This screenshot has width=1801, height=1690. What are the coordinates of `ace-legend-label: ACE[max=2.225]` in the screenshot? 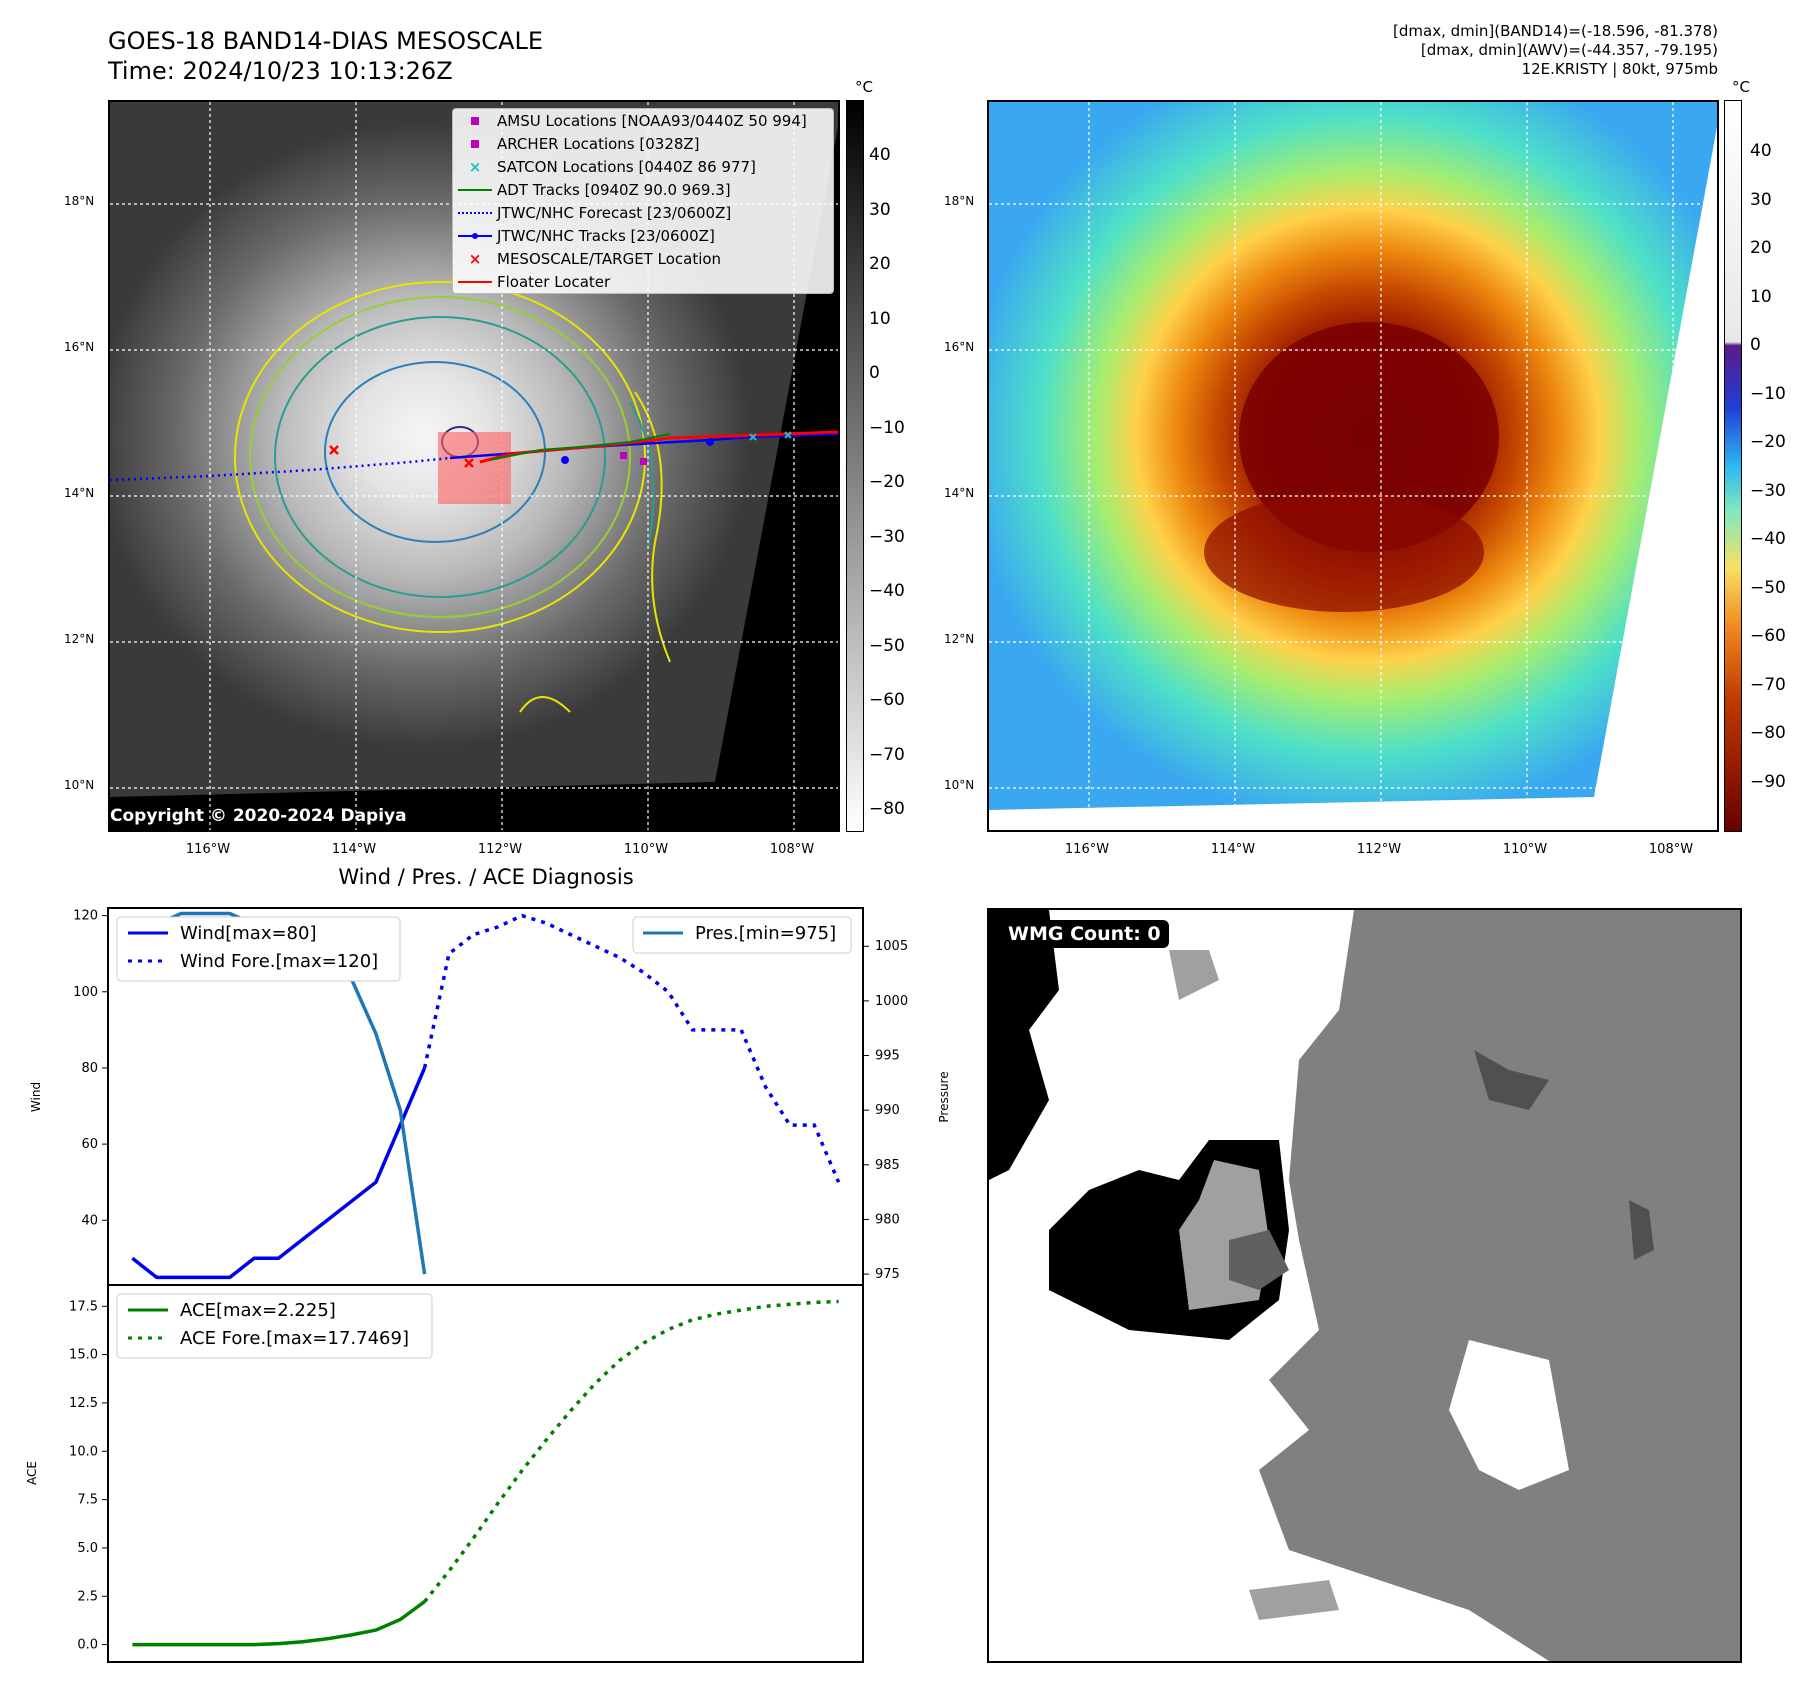 It's located at (258, 1310).